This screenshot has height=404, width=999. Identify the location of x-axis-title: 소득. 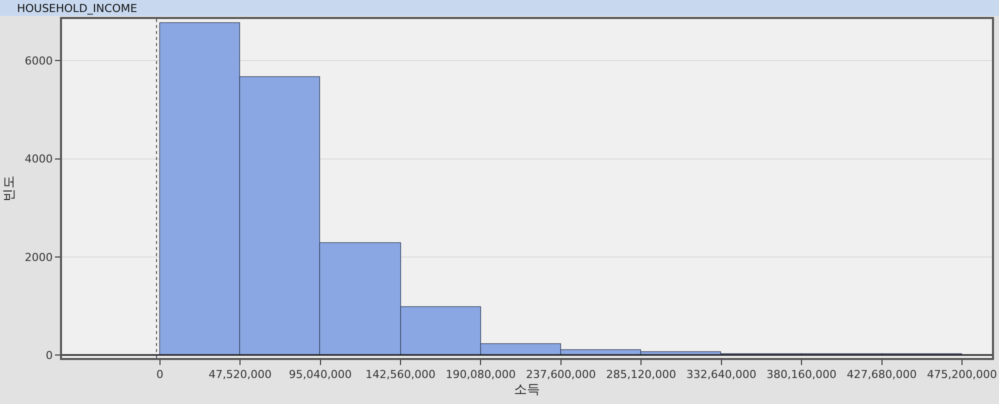
(527, 390).